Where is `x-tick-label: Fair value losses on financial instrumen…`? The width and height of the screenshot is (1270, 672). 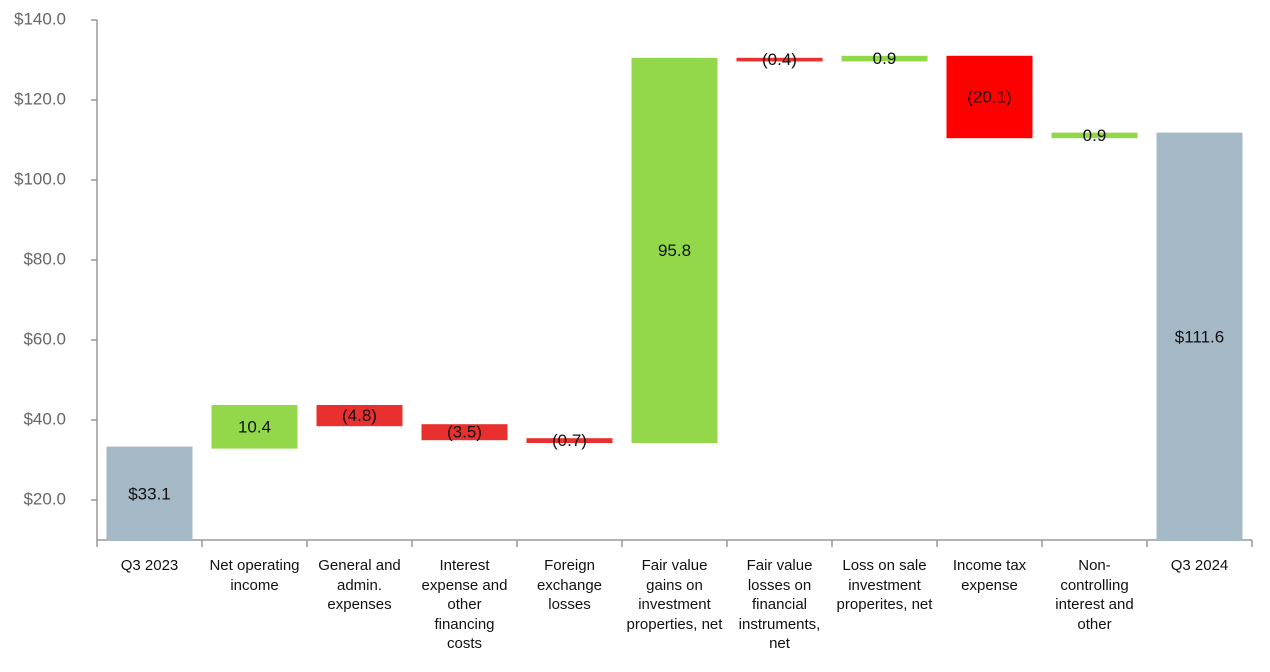
x-tick-label: Fair value losses on financial instrumen… is located at coordinates (779, 604).